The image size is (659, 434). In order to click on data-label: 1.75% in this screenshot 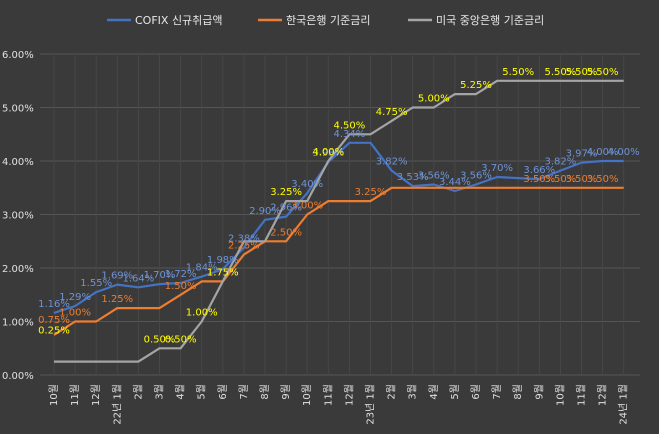, I will do `click(223, 272)`.